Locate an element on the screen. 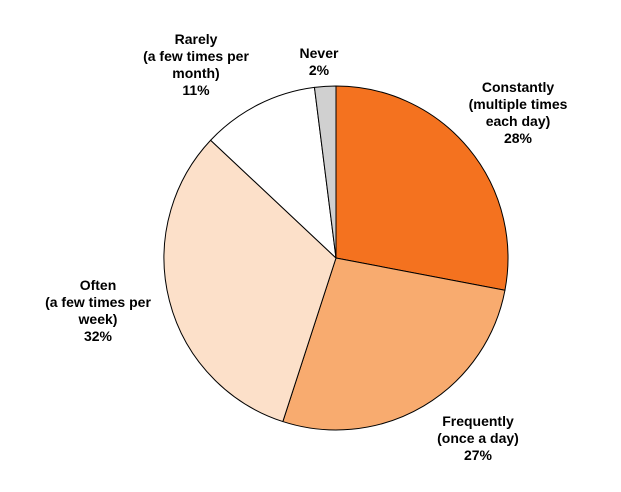  slice-label-line-0-2: each day) is located at coordinates (518, 121).